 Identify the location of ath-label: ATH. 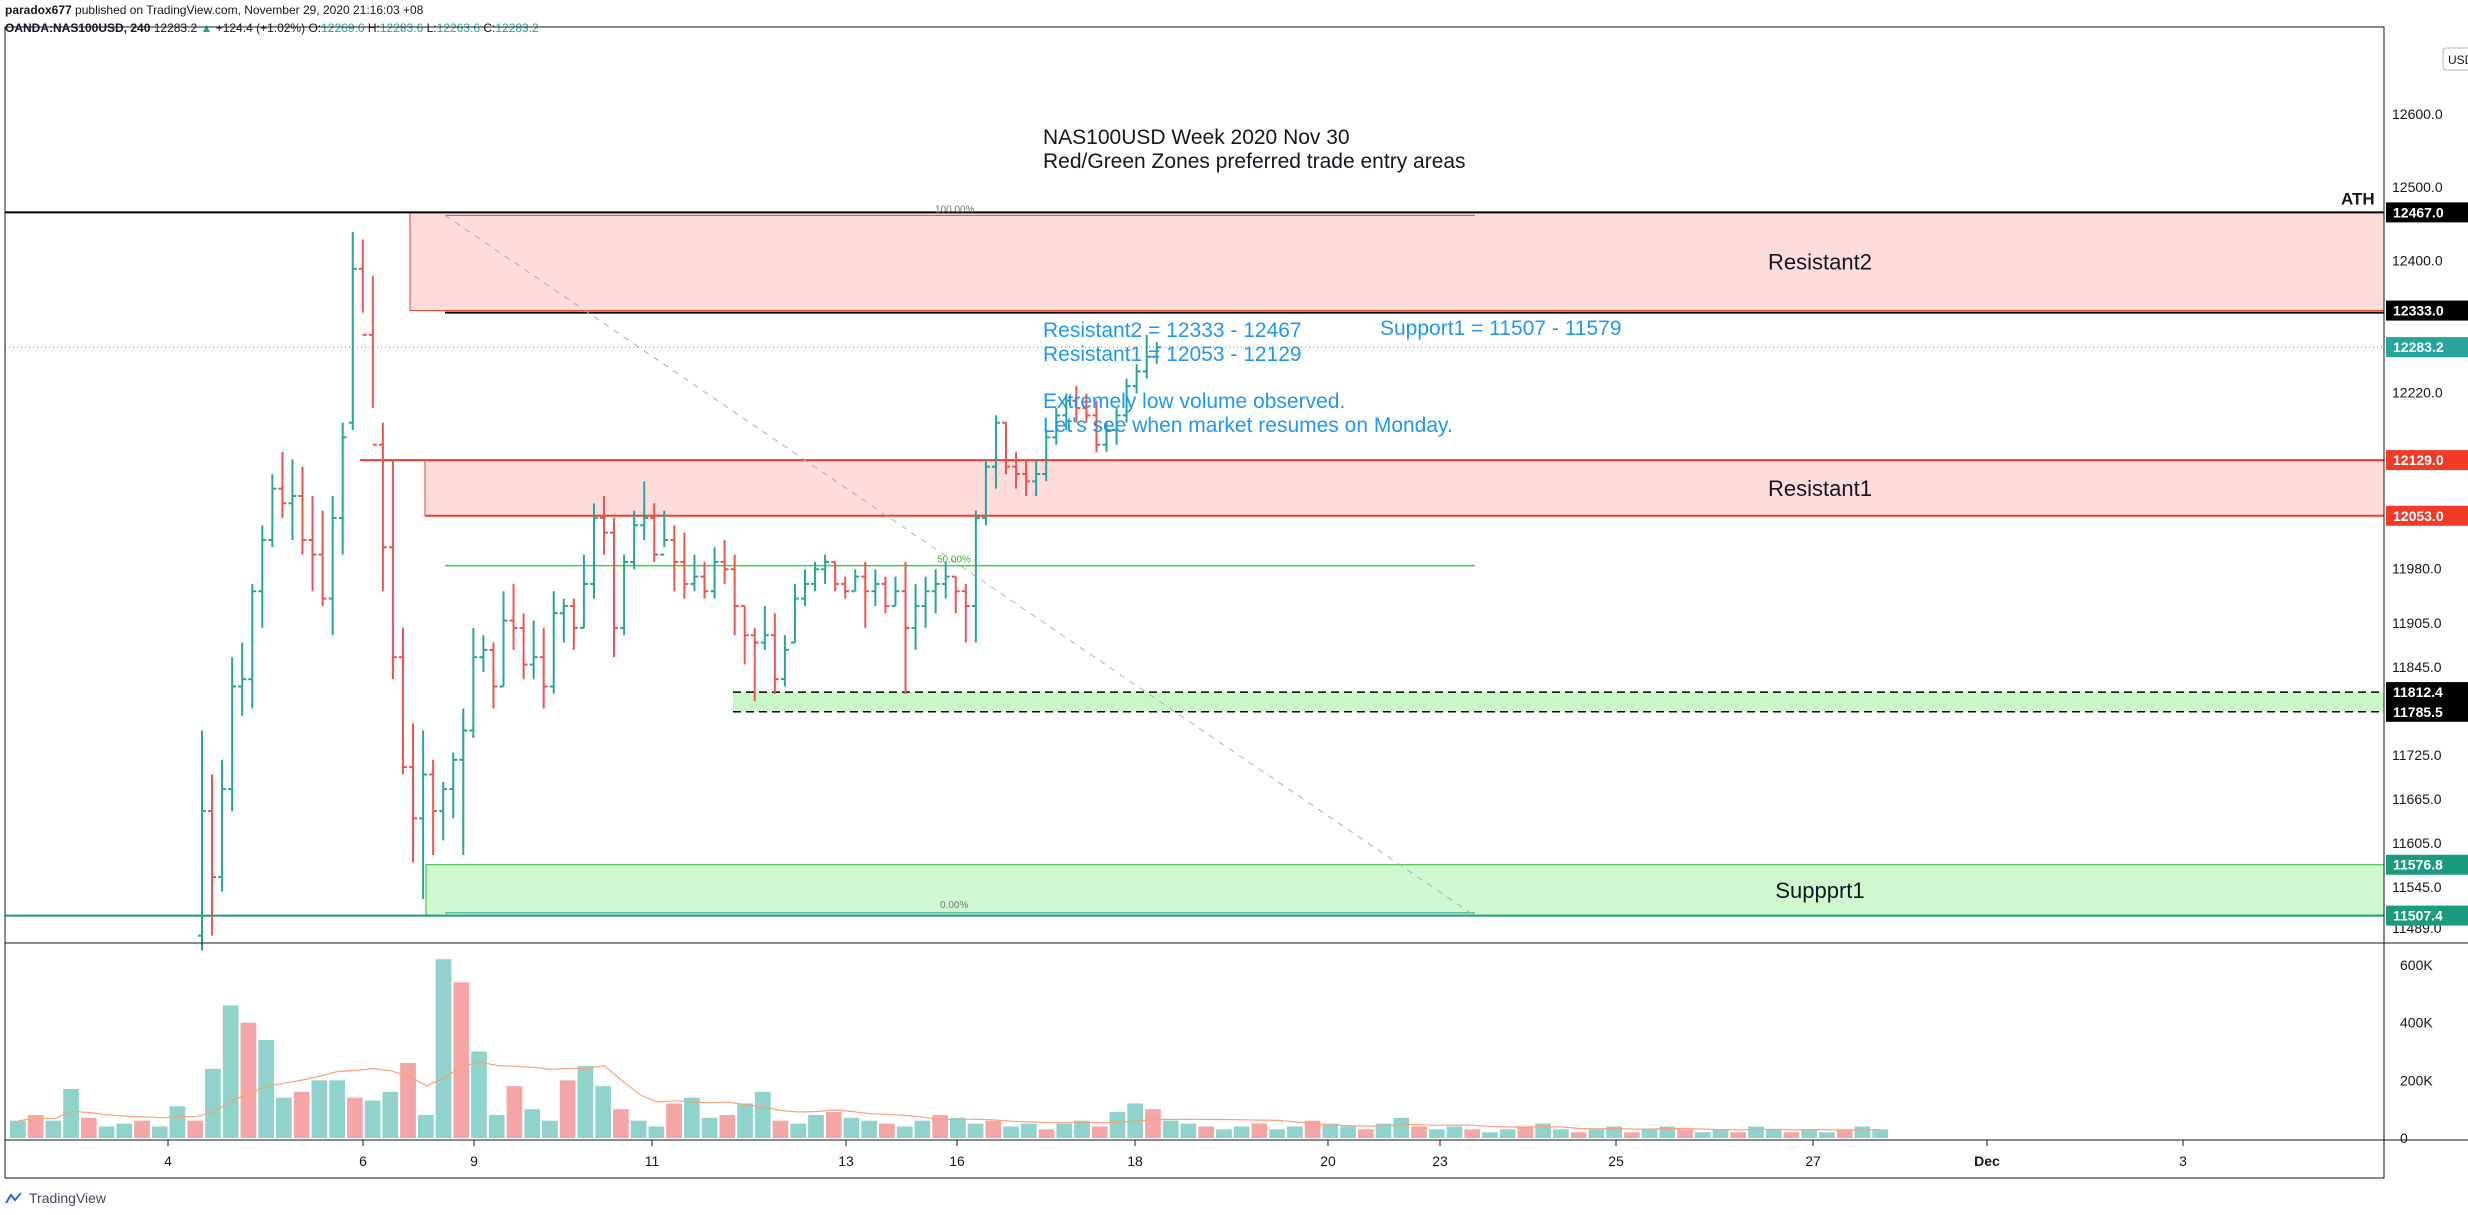
(2358, 198).